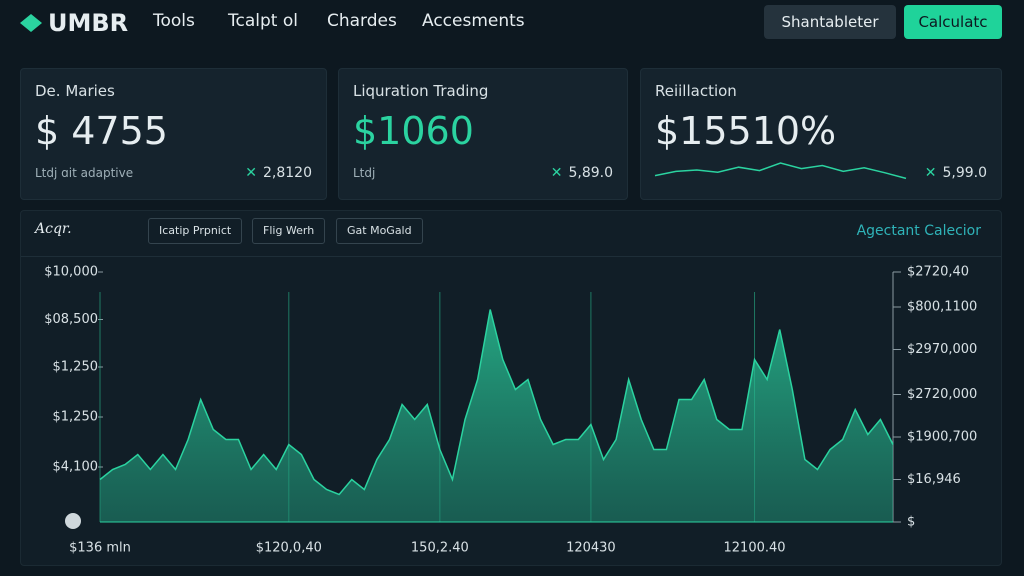 Image resolution: width=1024 pixels, height=576 pixels. What do you see at coordinates (511, 256) in the screenshot?
I see `divider` at bounding box center [511, 256].